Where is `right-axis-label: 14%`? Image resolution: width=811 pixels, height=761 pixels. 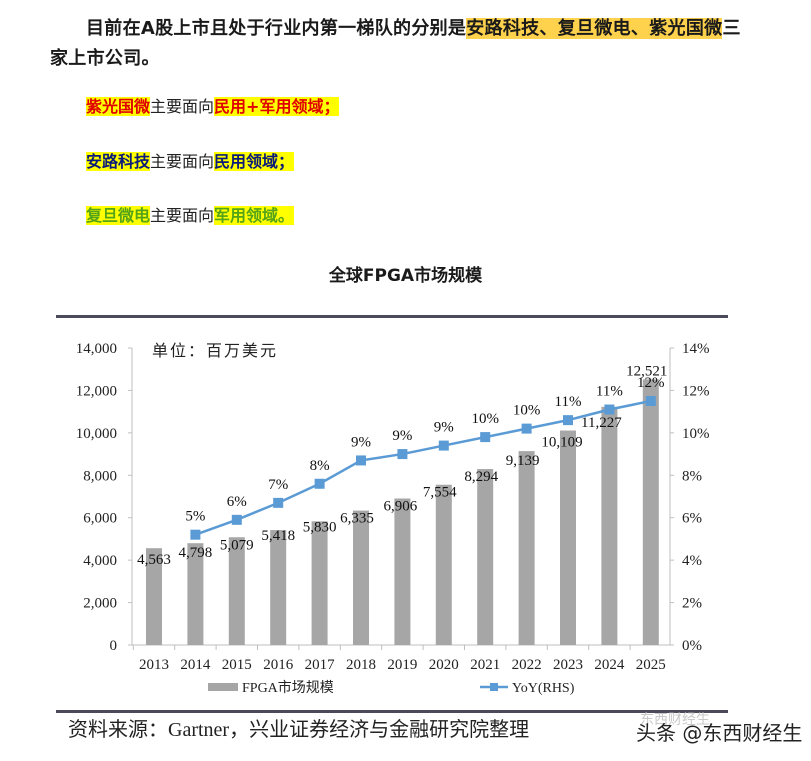
right-axis-label: 14% is located at coordinates (696, 349).